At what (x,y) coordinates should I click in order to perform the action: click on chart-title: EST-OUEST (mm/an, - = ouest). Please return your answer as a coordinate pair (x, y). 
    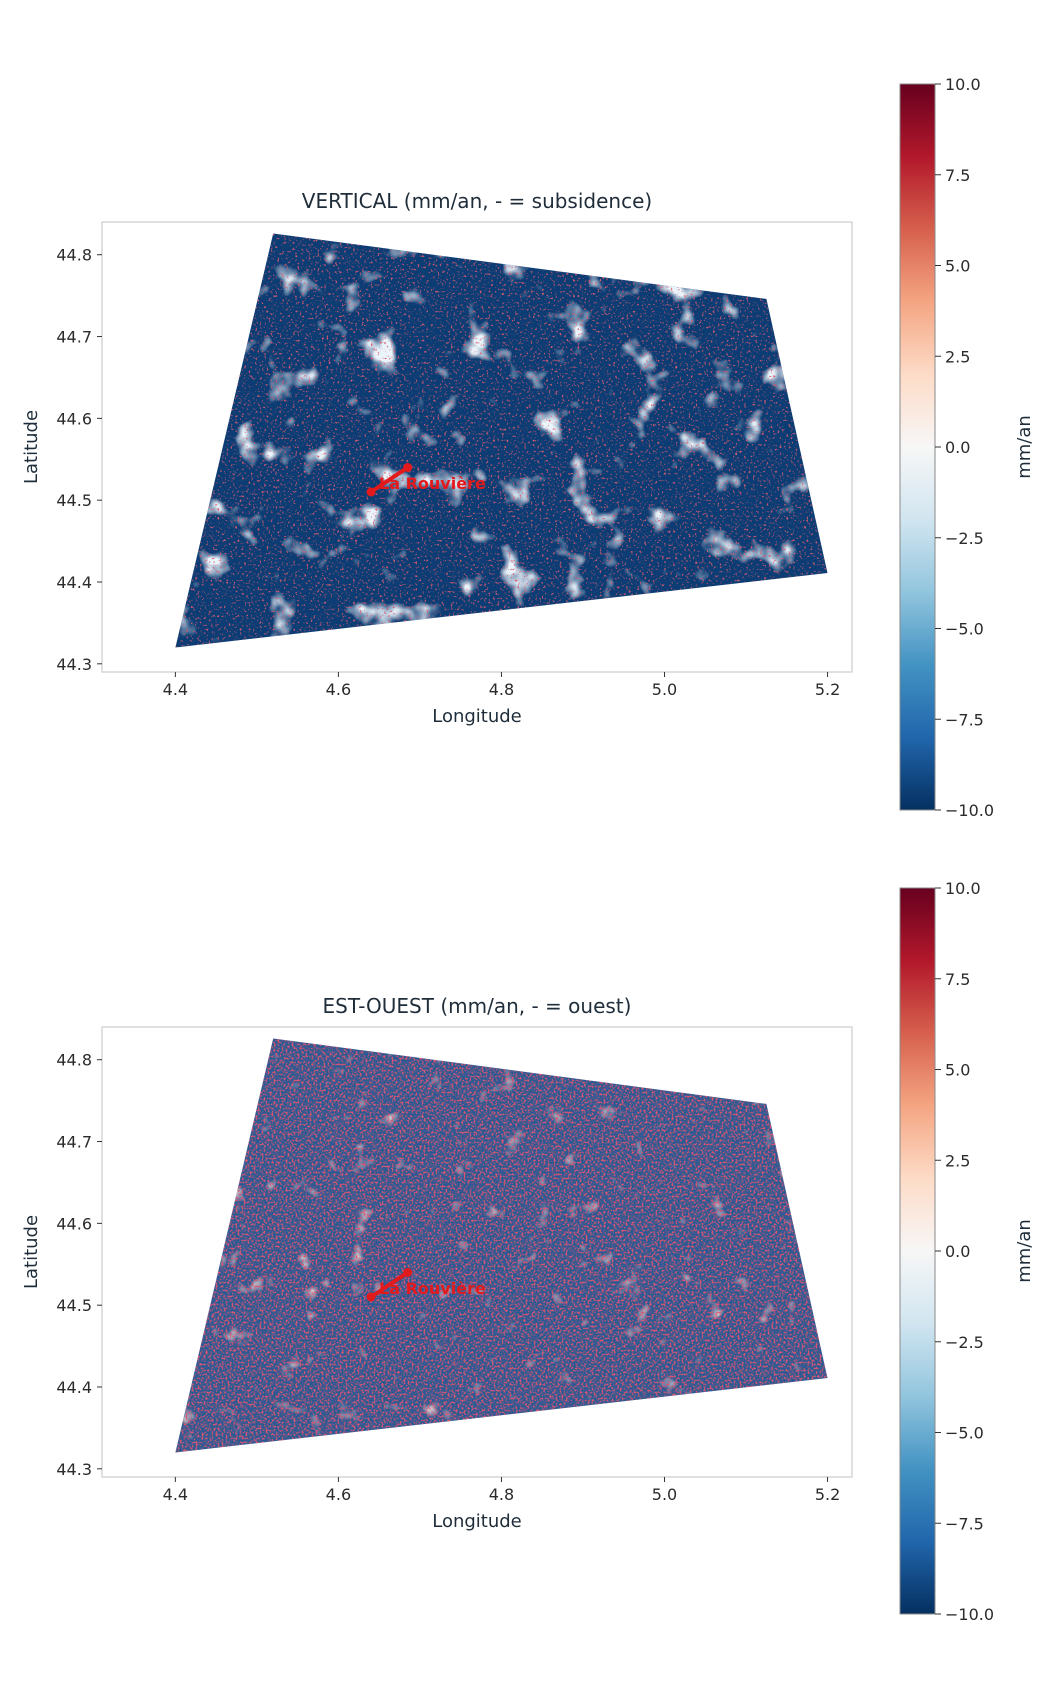
    Looking at the image, I should click on (477, 1006).